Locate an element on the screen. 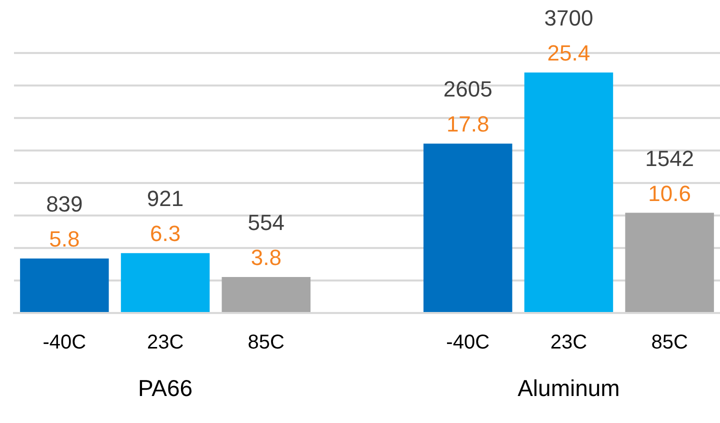 The width and height of the screenshot is (720, 423). text: Aluminum is located at coordinates (569, 388).